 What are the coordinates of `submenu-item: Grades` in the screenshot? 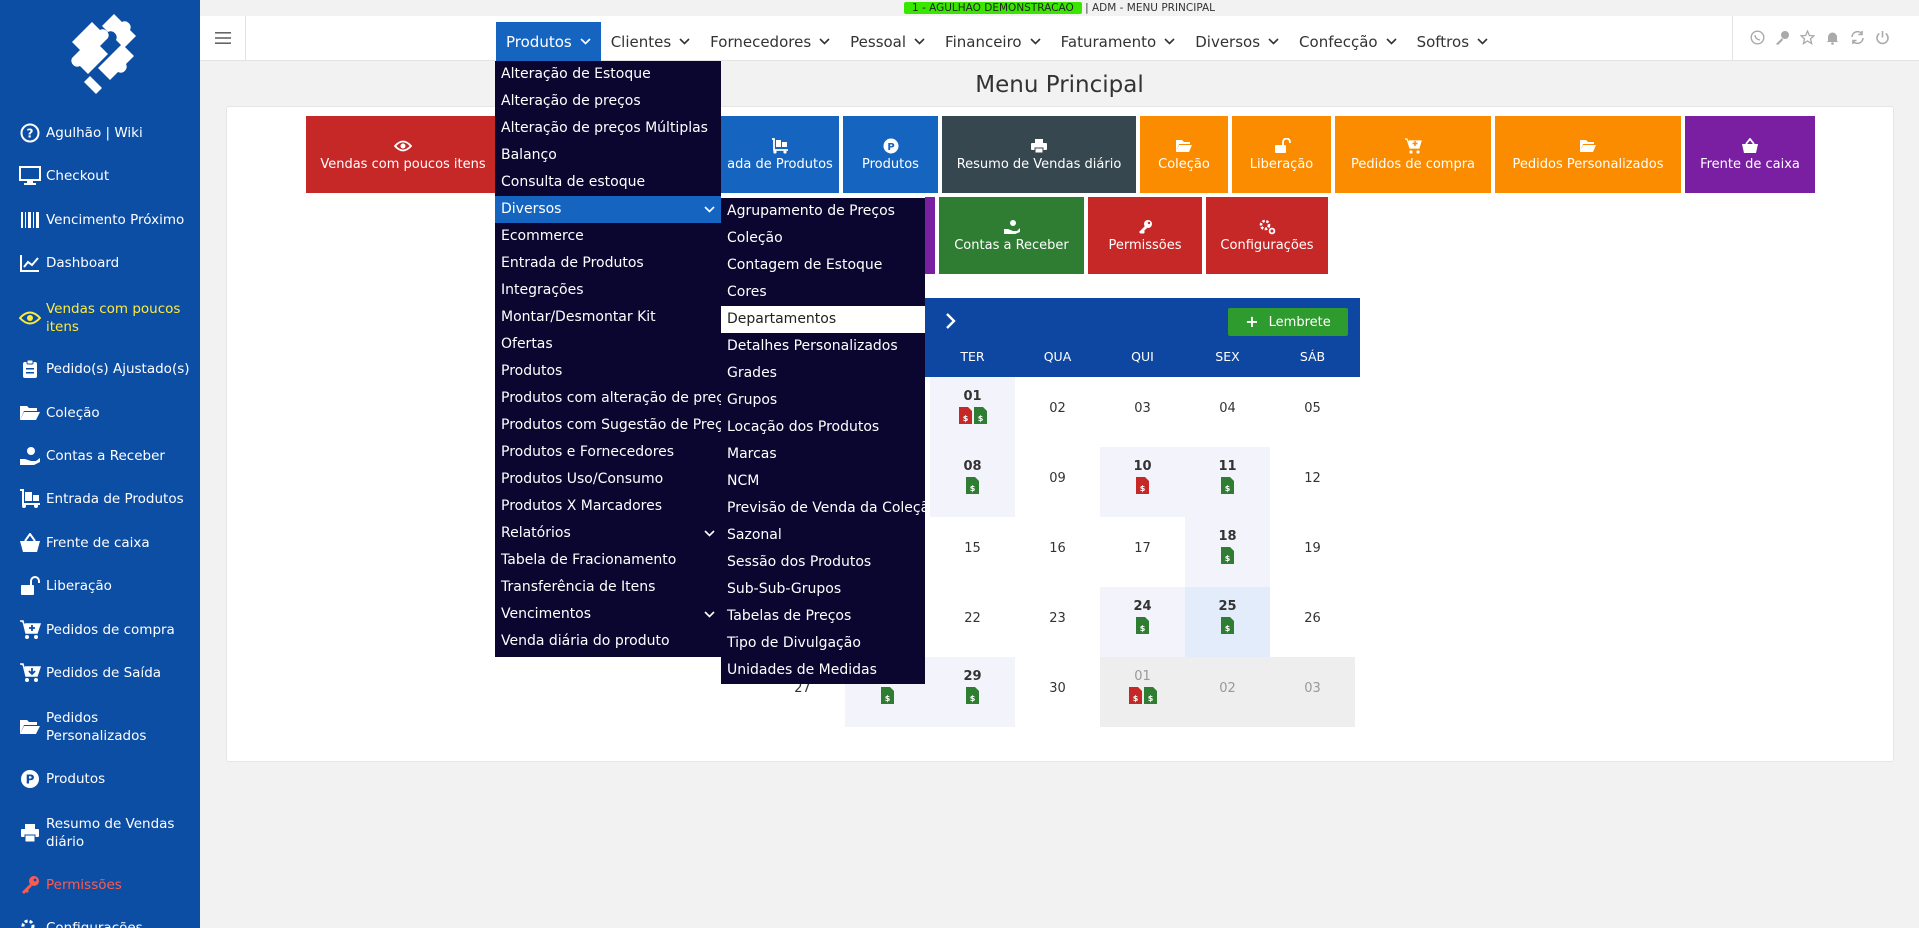 It's located at (752, 373).